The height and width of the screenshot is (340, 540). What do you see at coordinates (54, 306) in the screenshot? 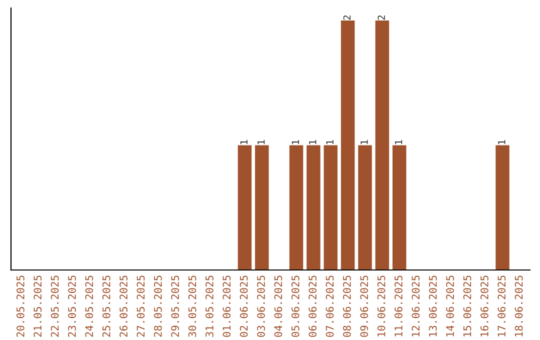
I see `x-tick-label: 22.05.2025` at bounding box center [54, 306].